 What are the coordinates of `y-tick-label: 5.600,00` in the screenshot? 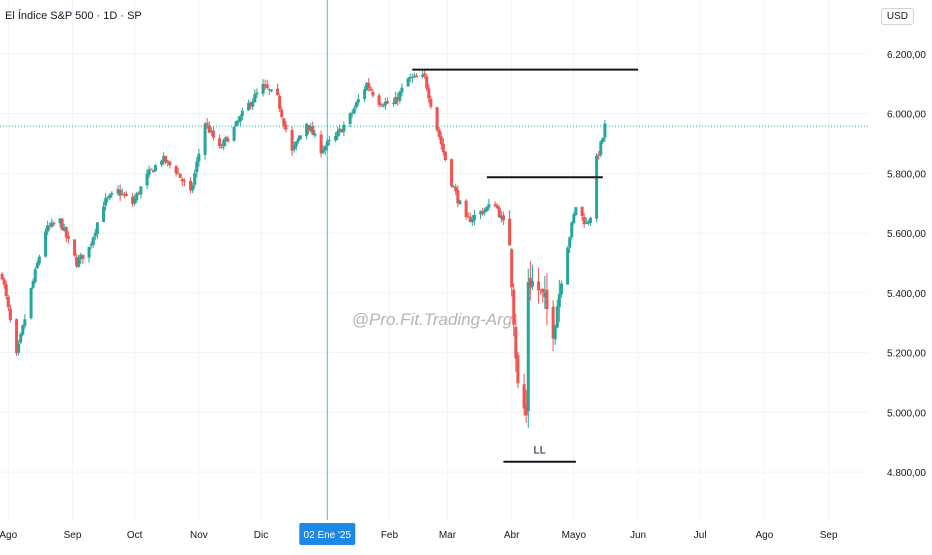 It's located at (906, 234).